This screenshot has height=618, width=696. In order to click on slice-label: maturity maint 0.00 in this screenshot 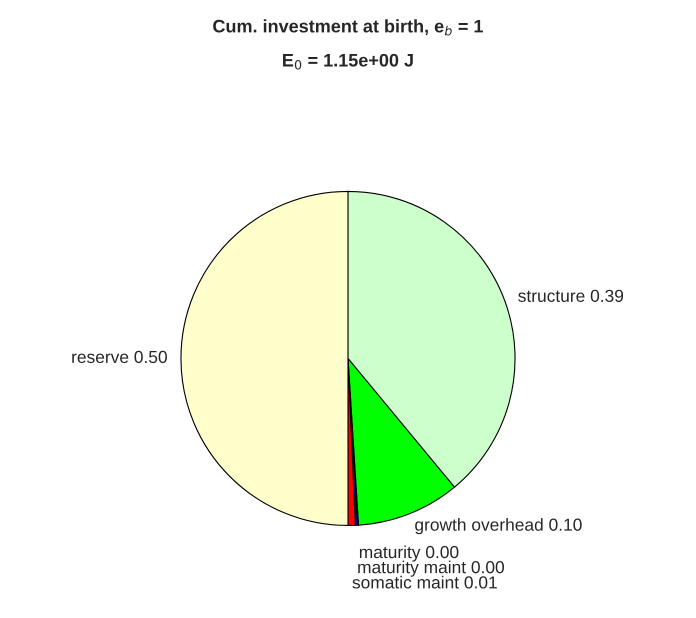, I will do `click(431, 568)`.